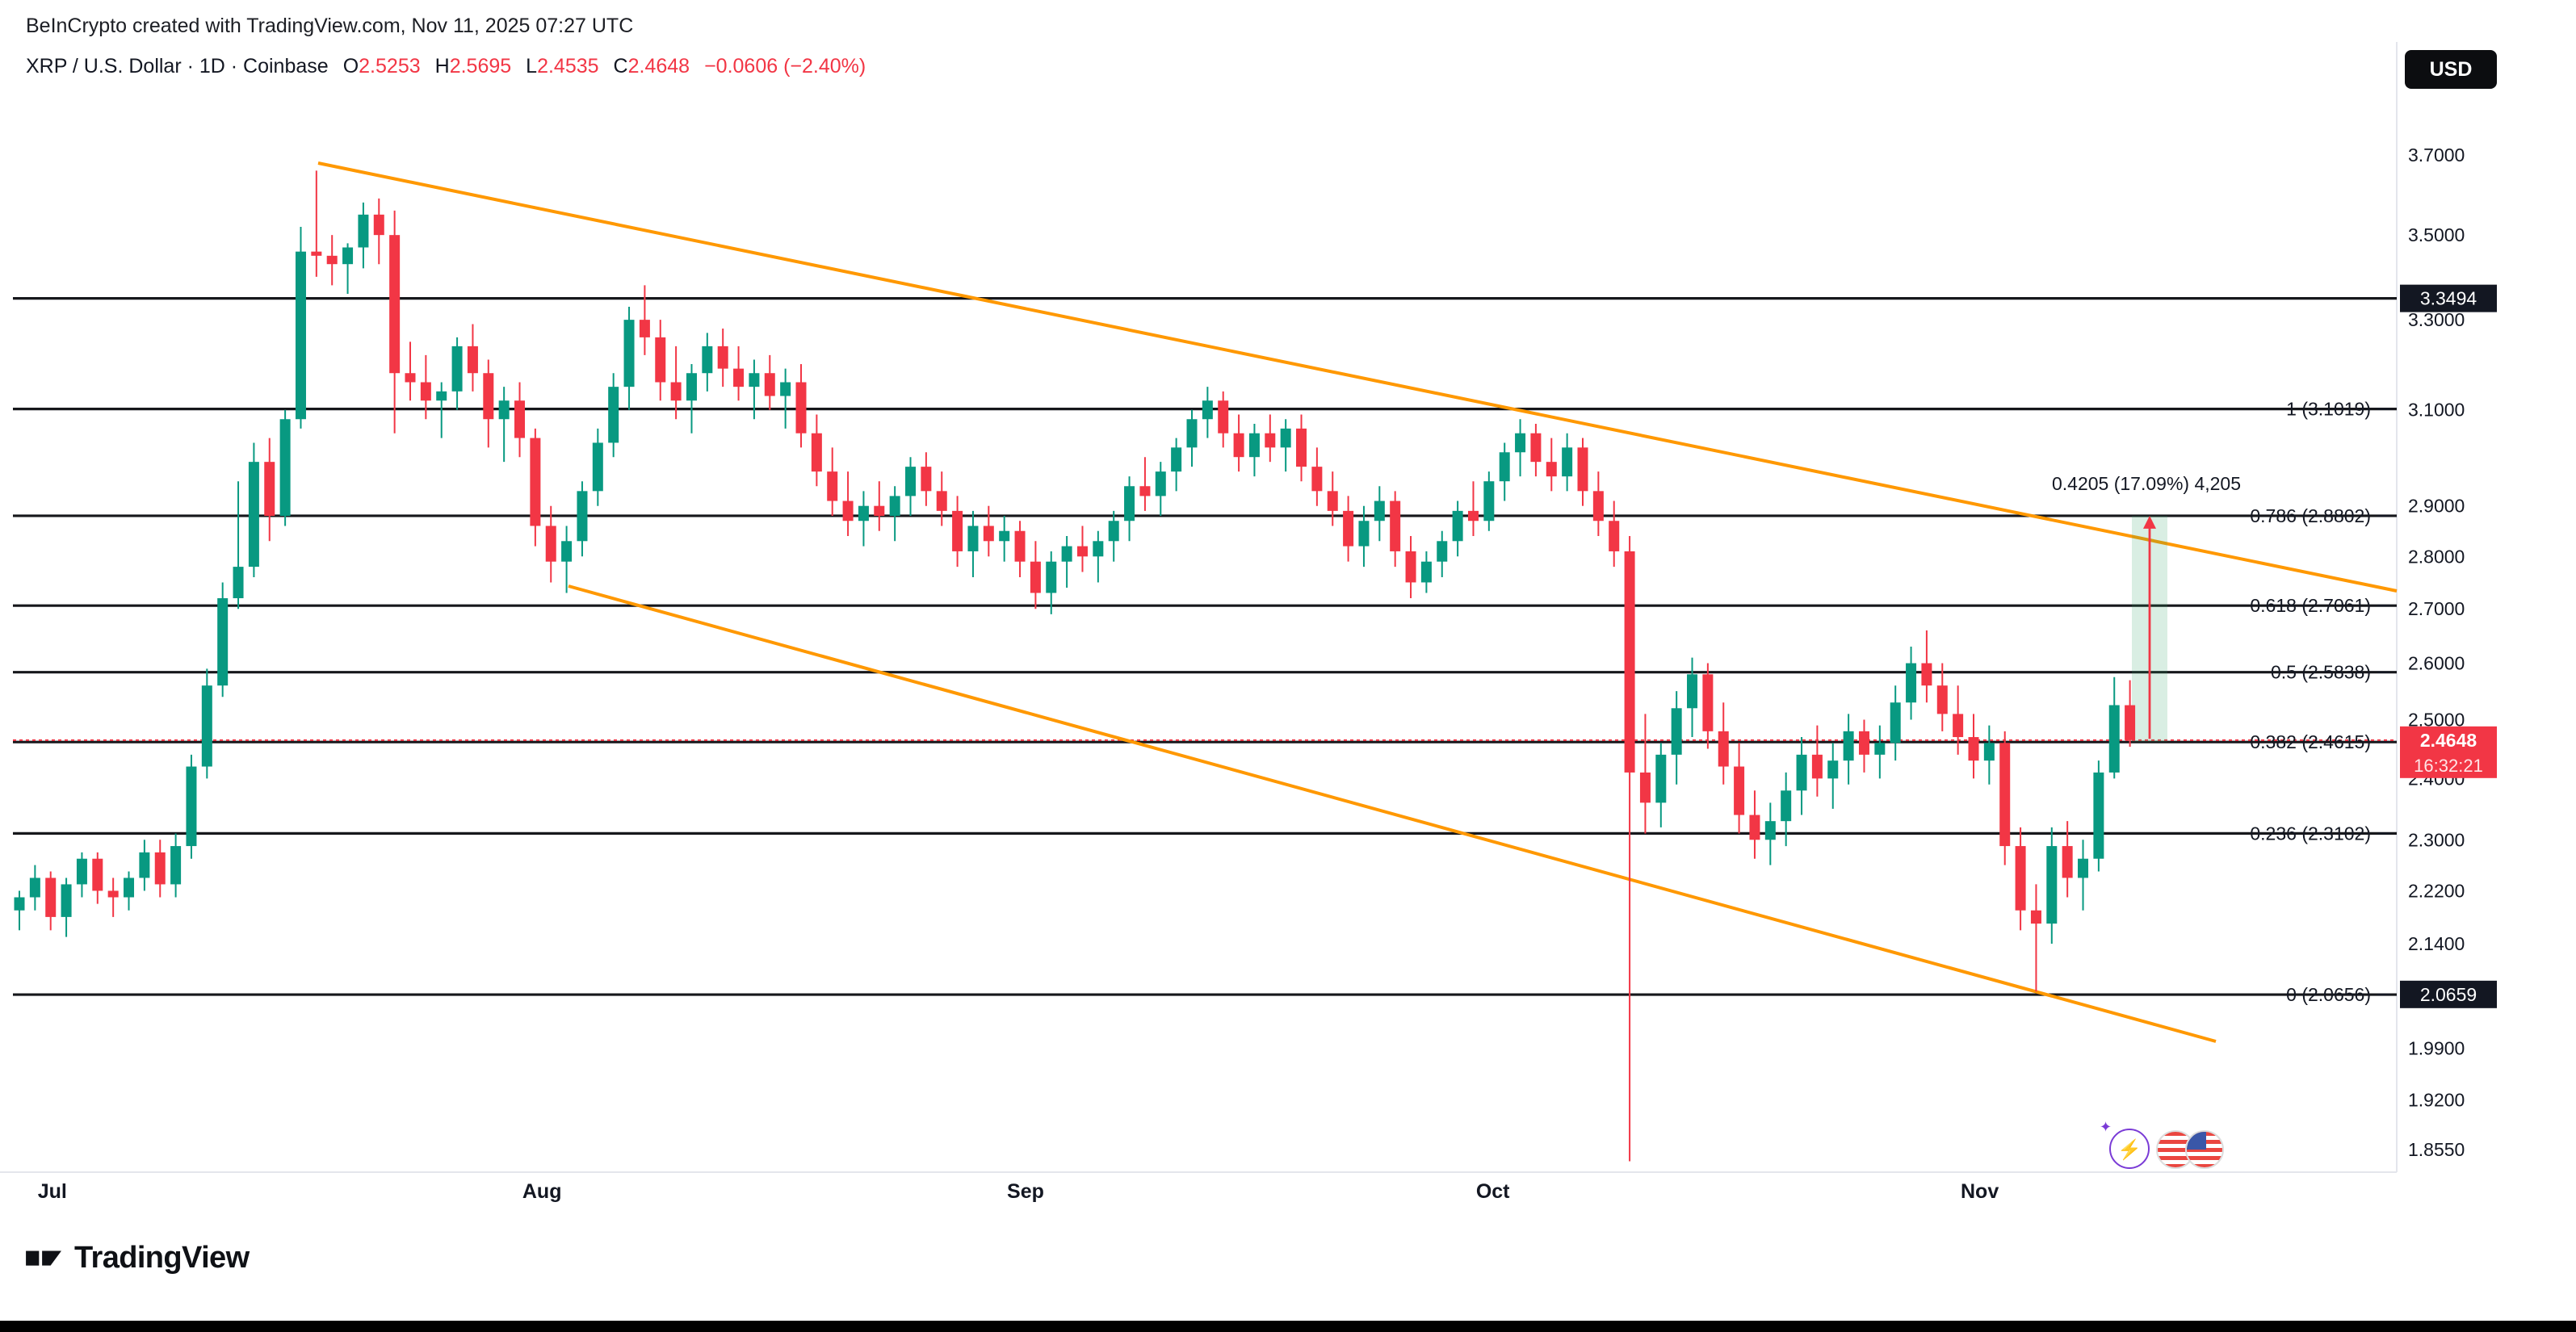  What do you see at coordinates (2436, 506) in the screenshot?
I see `price-tick-label: 2.9000` at bounding box center [2436, 506].